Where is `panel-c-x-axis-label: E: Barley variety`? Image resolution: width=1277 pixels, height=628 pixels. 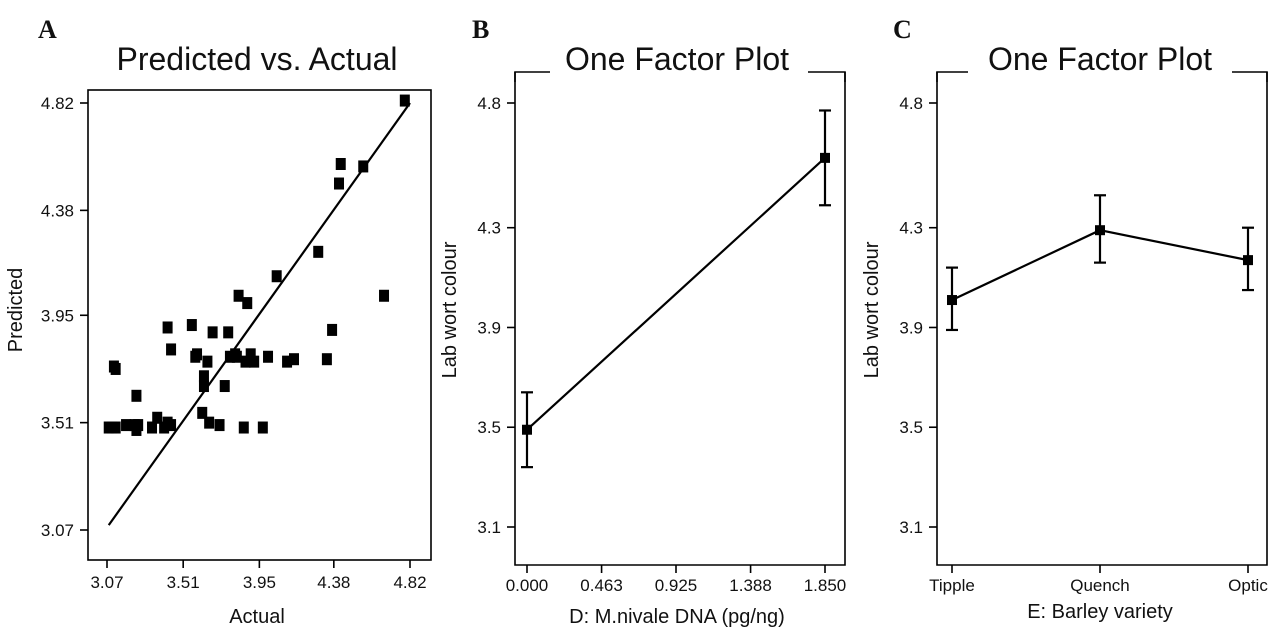 panel-c-x-axis-label: E: Barley variety is located at coordinates (1100, 612).